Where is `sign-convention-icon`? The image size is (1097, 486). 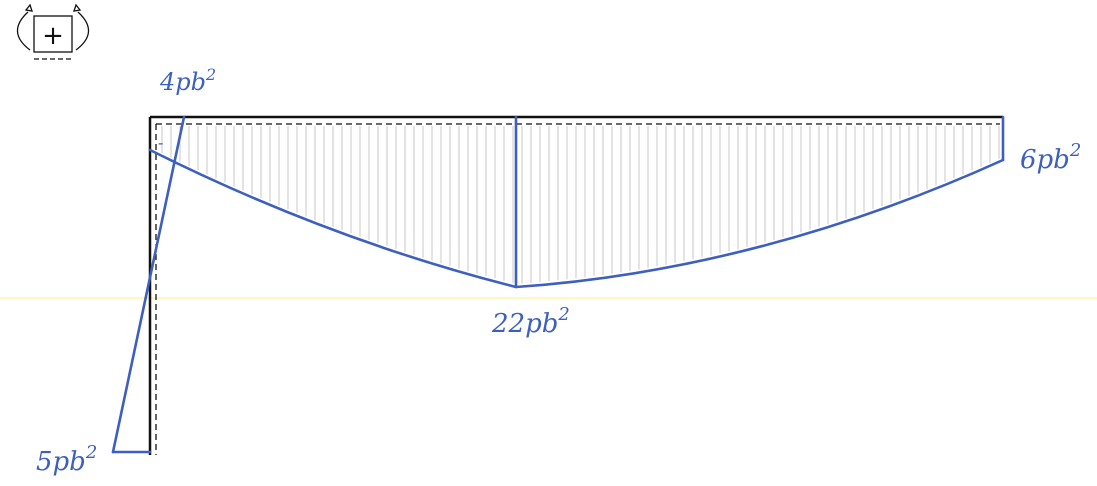 sign-convention-icon is located at coordinates (53, 31).